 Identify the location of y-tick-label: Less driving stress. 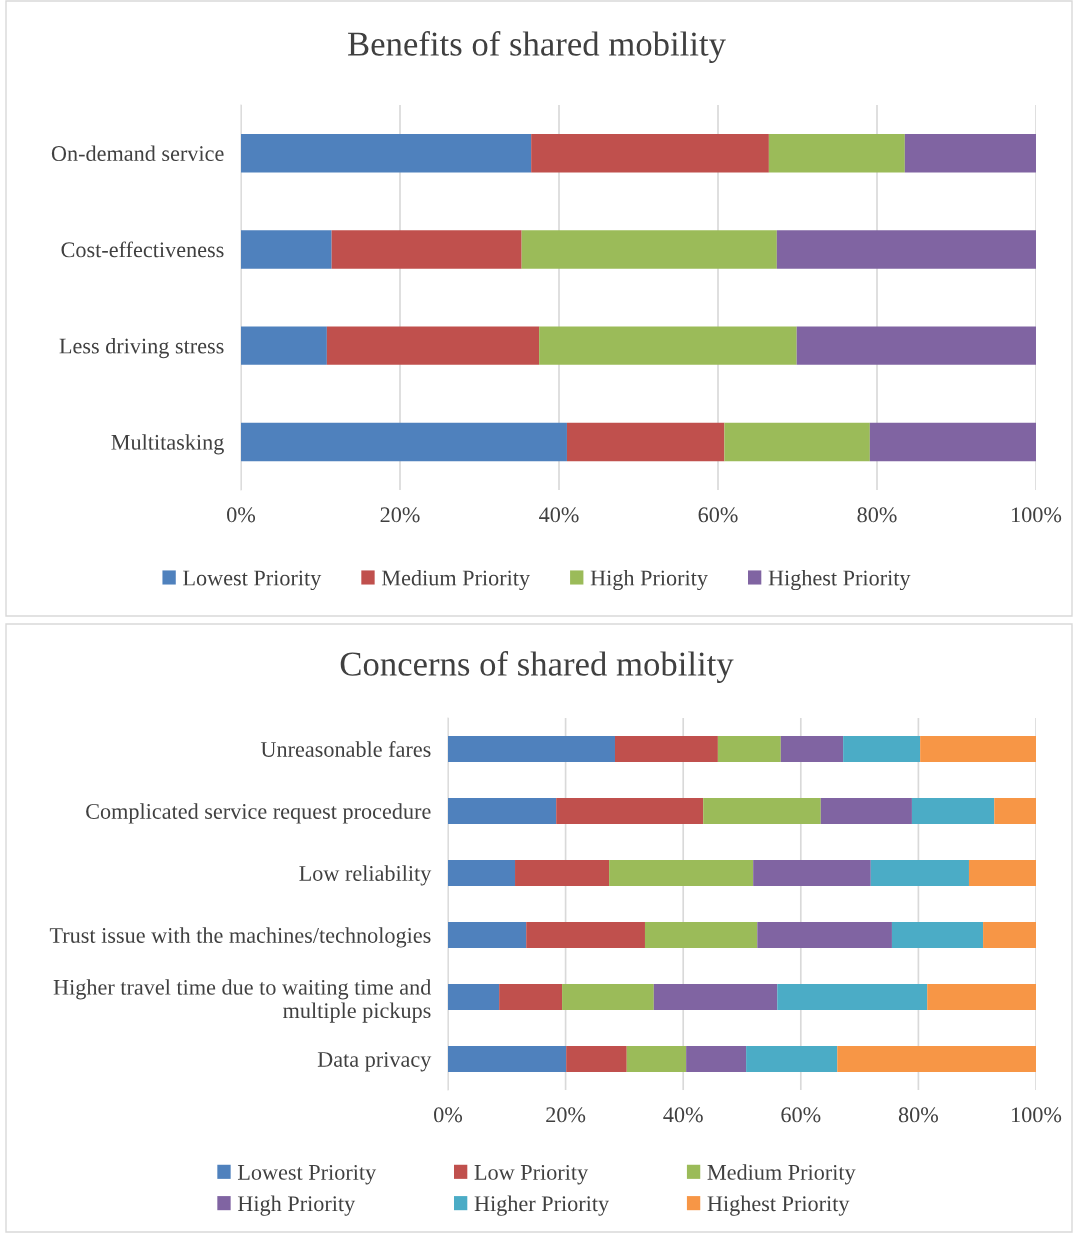
(141, 348).